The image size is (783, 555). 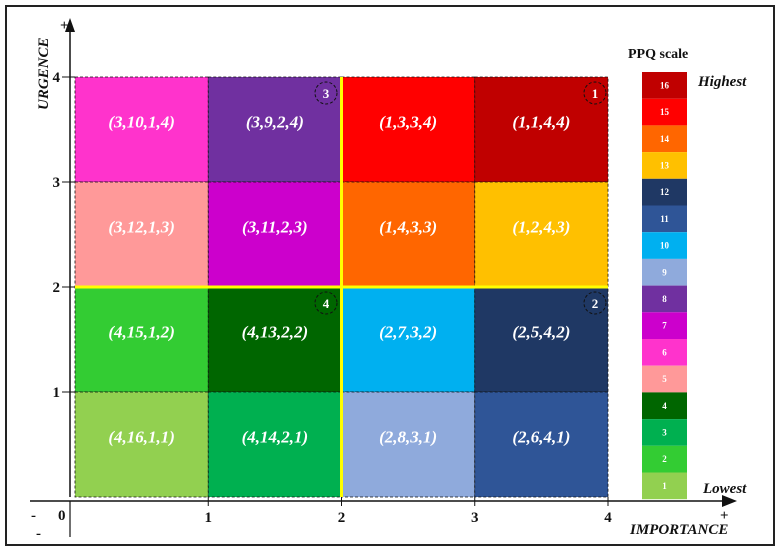 I want to click on scale-level-label: 14, so click(x=665, y=139).